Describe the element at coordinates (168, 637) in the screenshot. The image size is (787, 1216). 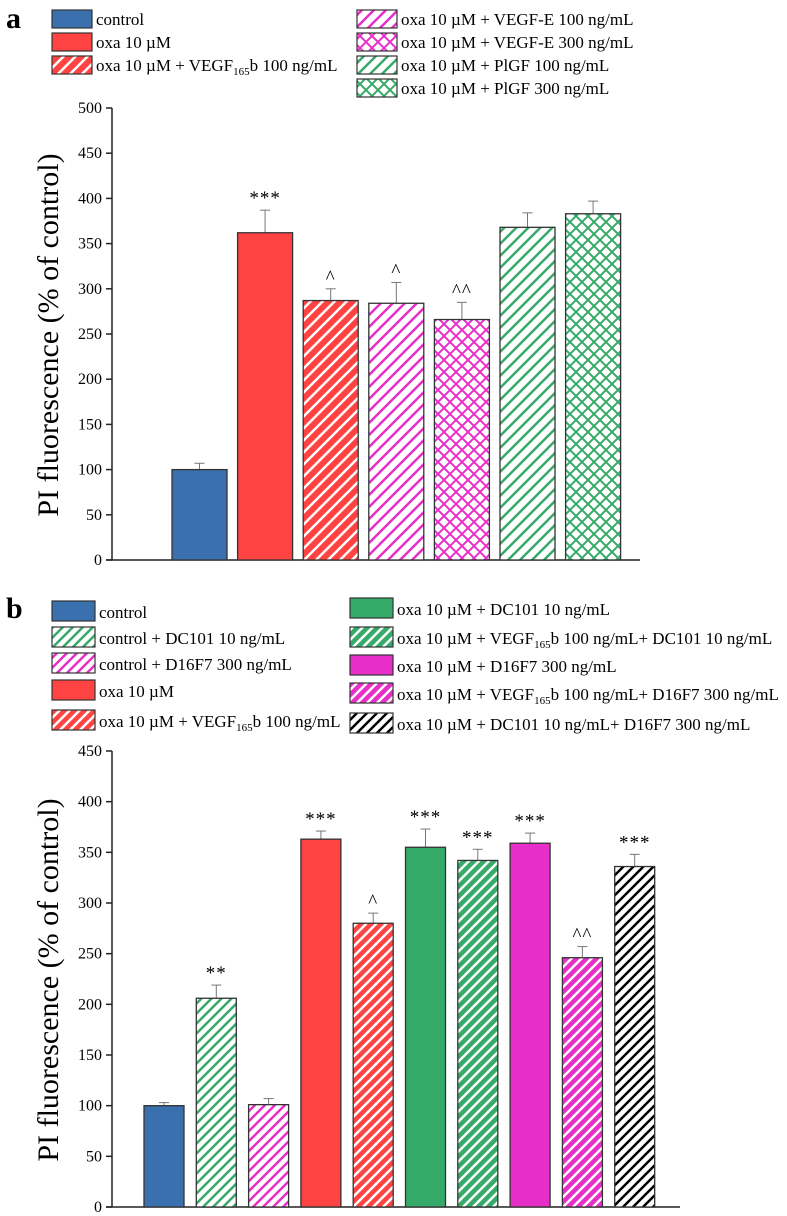
I see `legend-item: control + DC101 10 ng/mL` at that location.